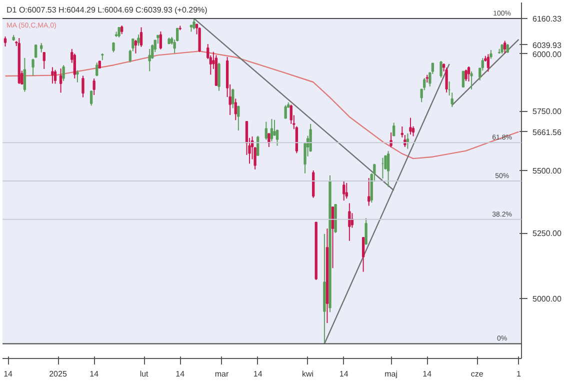 This screenshot has width=564, height=381. I want to click on x-tick-label: 2025, so click(58, 374).